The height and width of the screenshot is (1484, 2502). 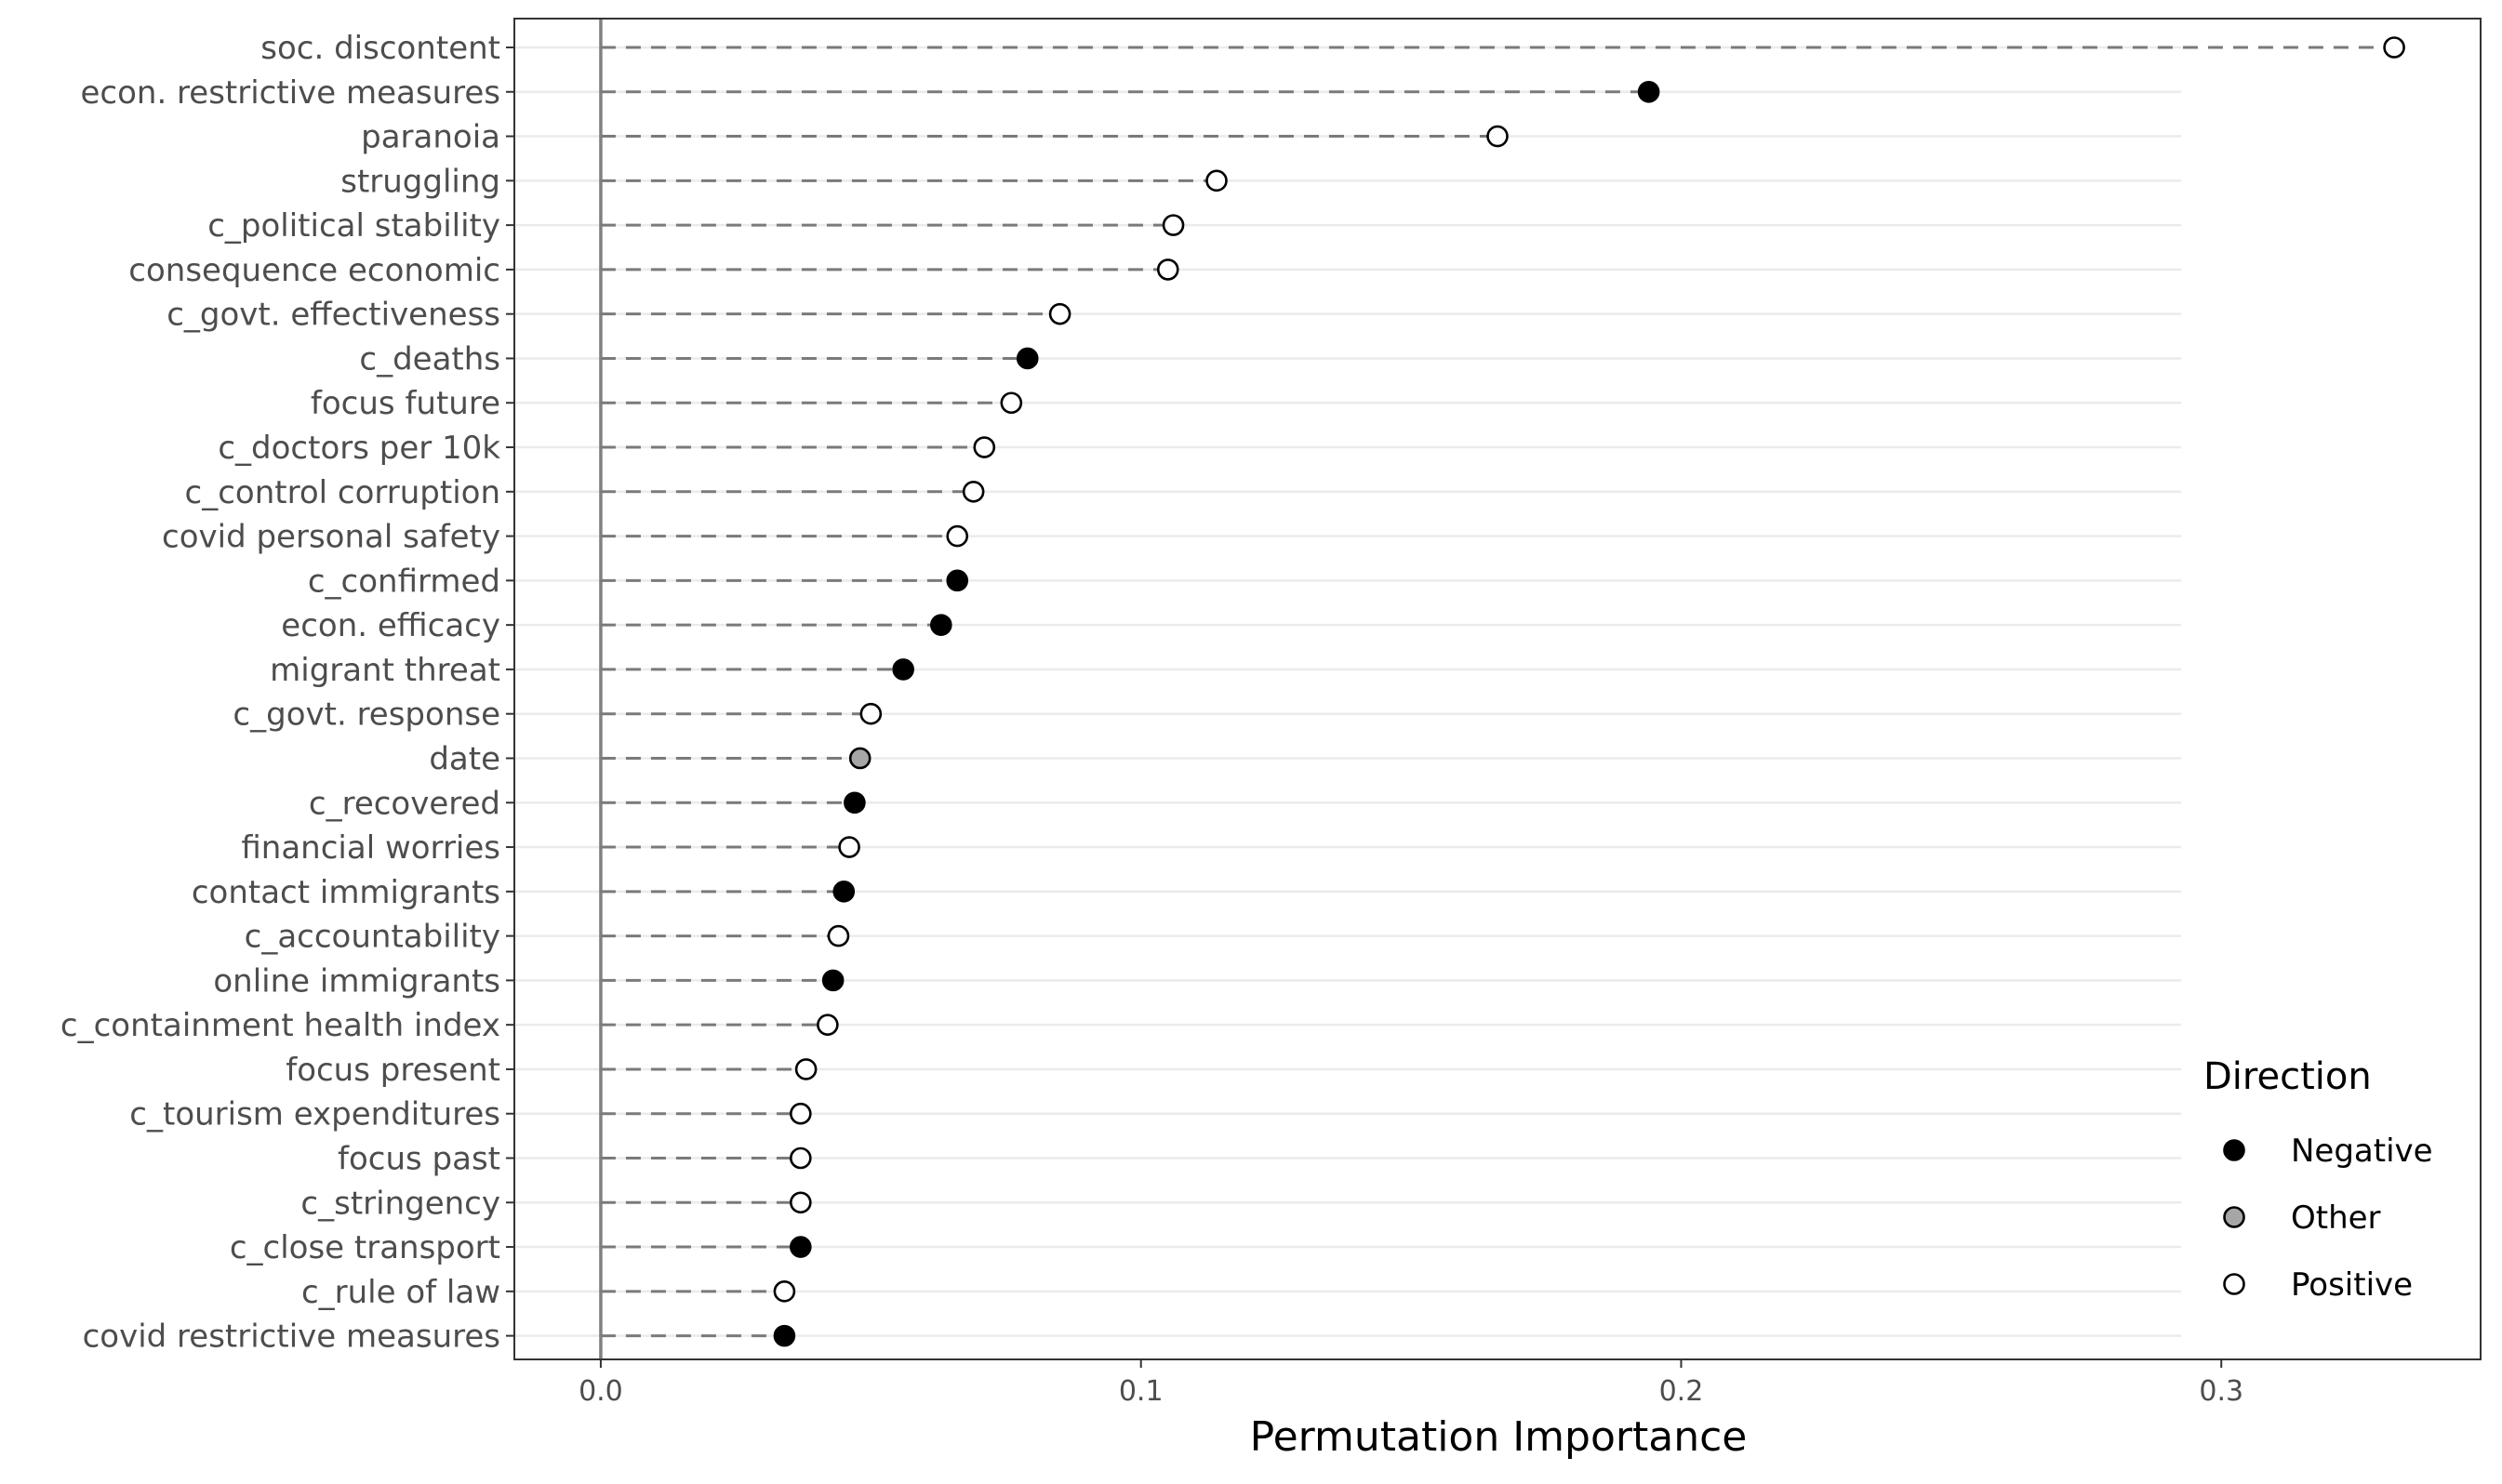 What do you see at coordinates (465, 758) in the screenshot?
I see `y-tick-label: date` at bounding box center [465, 758].